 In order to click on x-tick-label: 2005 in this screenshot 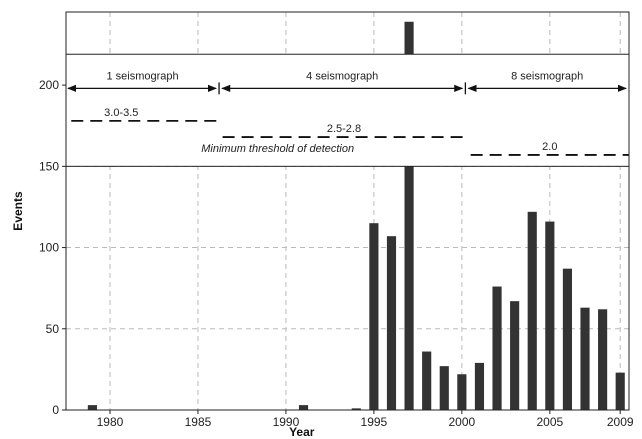, I will do `click(549, 422)`.